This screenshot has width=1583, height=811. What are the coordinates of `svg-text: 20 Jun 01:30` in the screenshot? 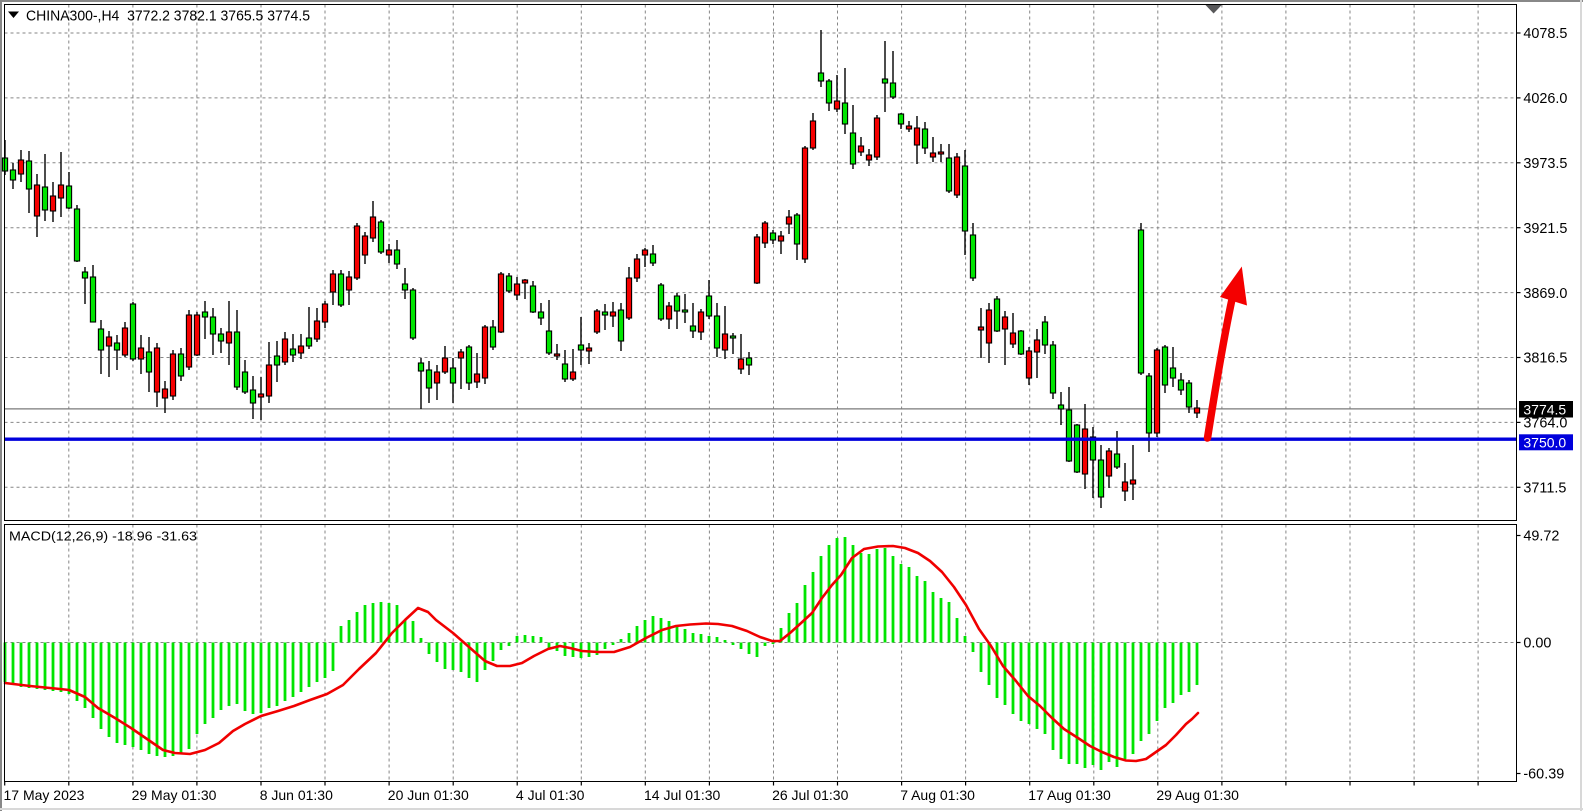 It's located at (428, 795).